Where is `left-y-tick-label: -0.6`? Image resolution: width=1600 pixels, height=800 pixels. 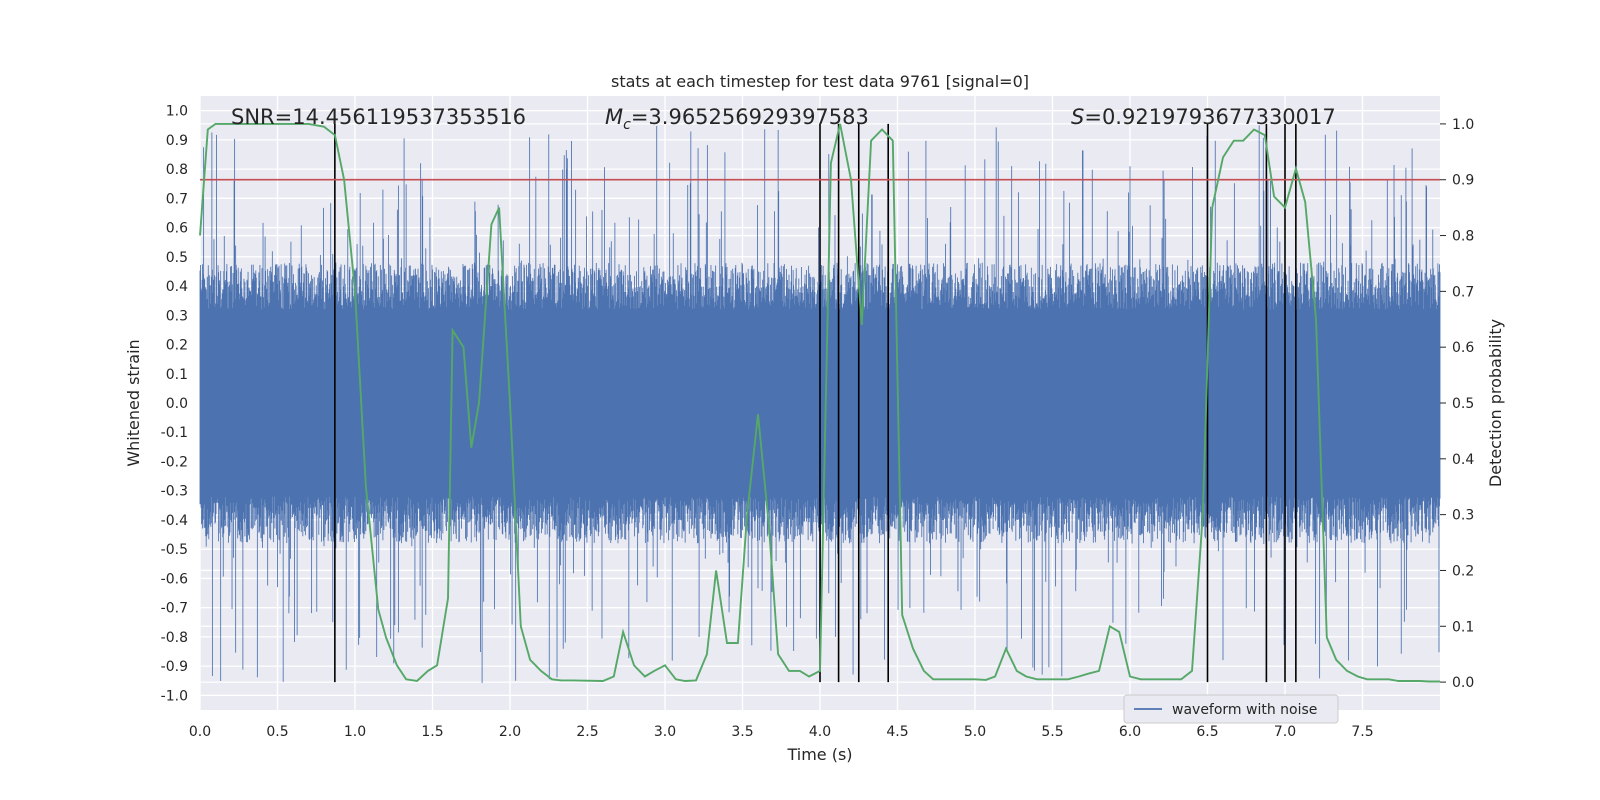
left-y-tick-label: -0.6 is located at coordinates (174, 579).